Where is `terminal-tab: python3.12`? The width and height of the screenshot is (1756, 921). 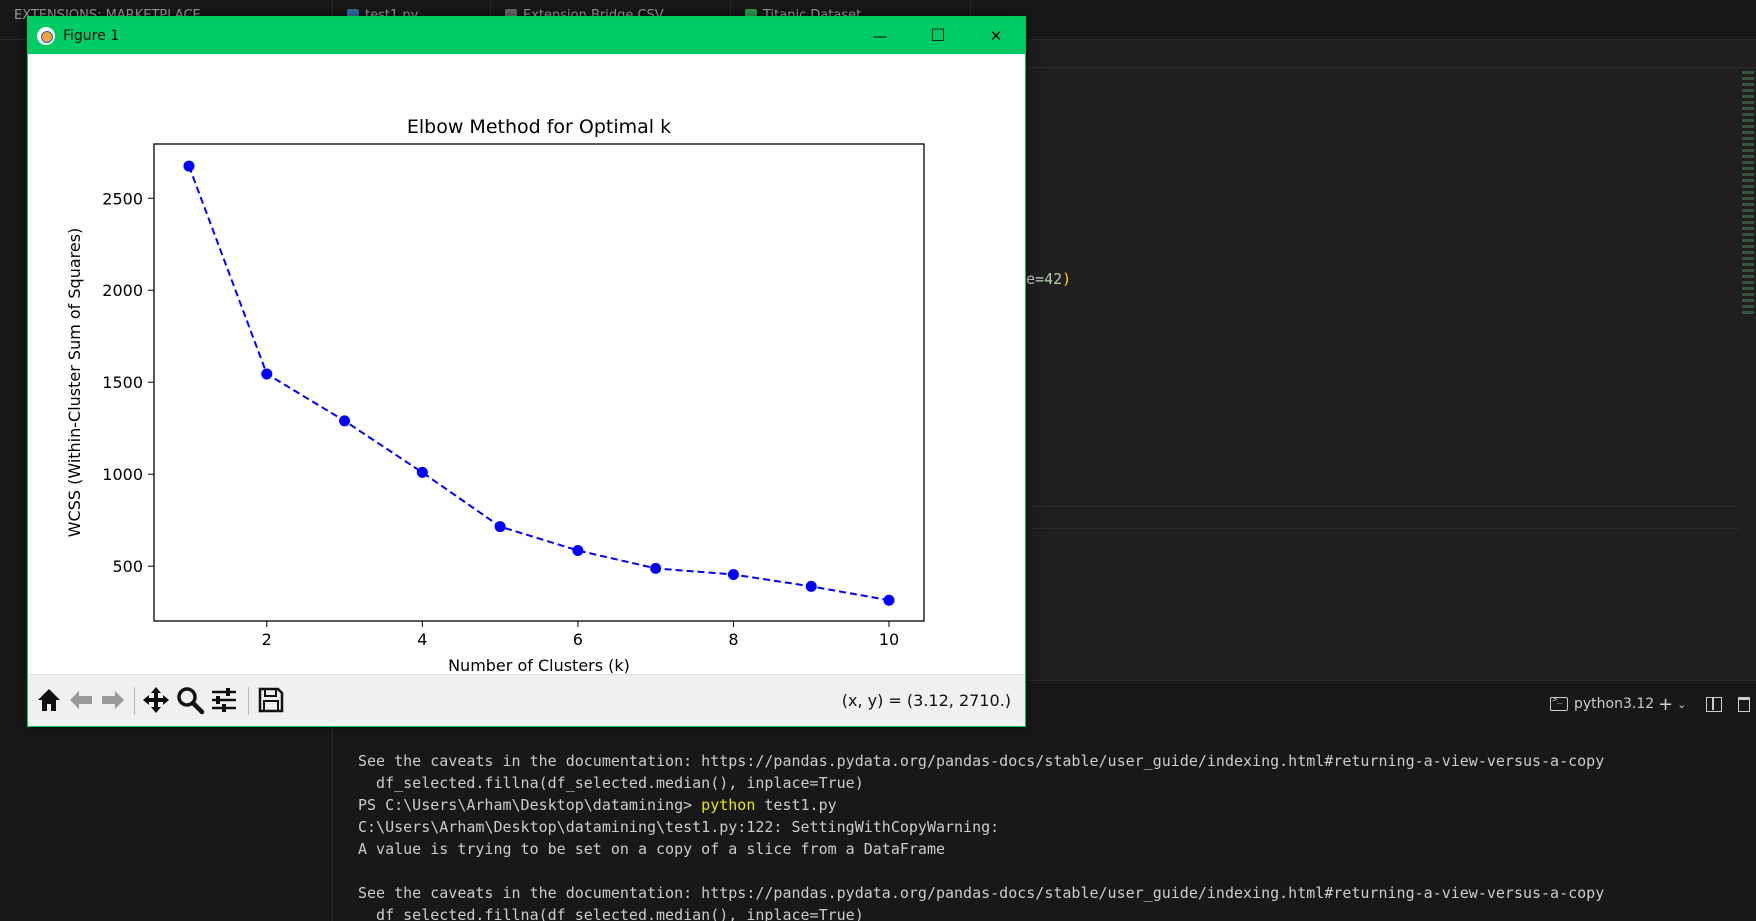 terminal-tab: python3.12 is located at coordinates (1602, 704).